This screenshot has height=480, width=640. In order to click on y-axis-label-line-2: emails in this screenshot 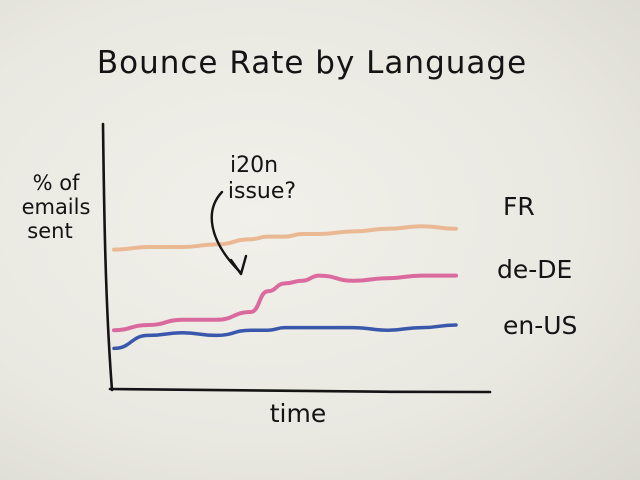, I will do `click(56, 207)`.